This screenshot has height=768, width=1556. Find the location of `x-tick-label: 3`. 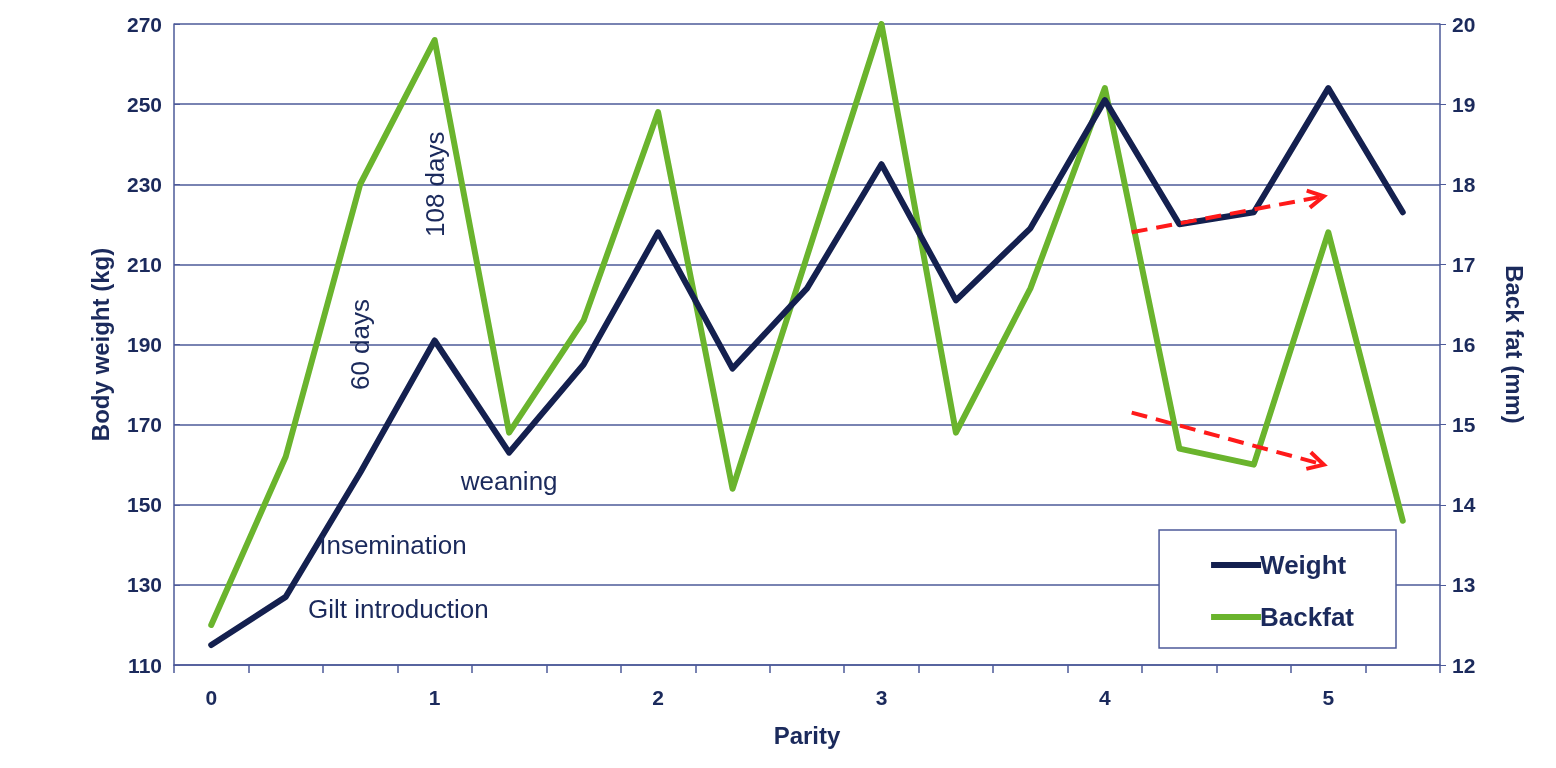

x-tick-label: 3 is located at coordinates (881, 697).